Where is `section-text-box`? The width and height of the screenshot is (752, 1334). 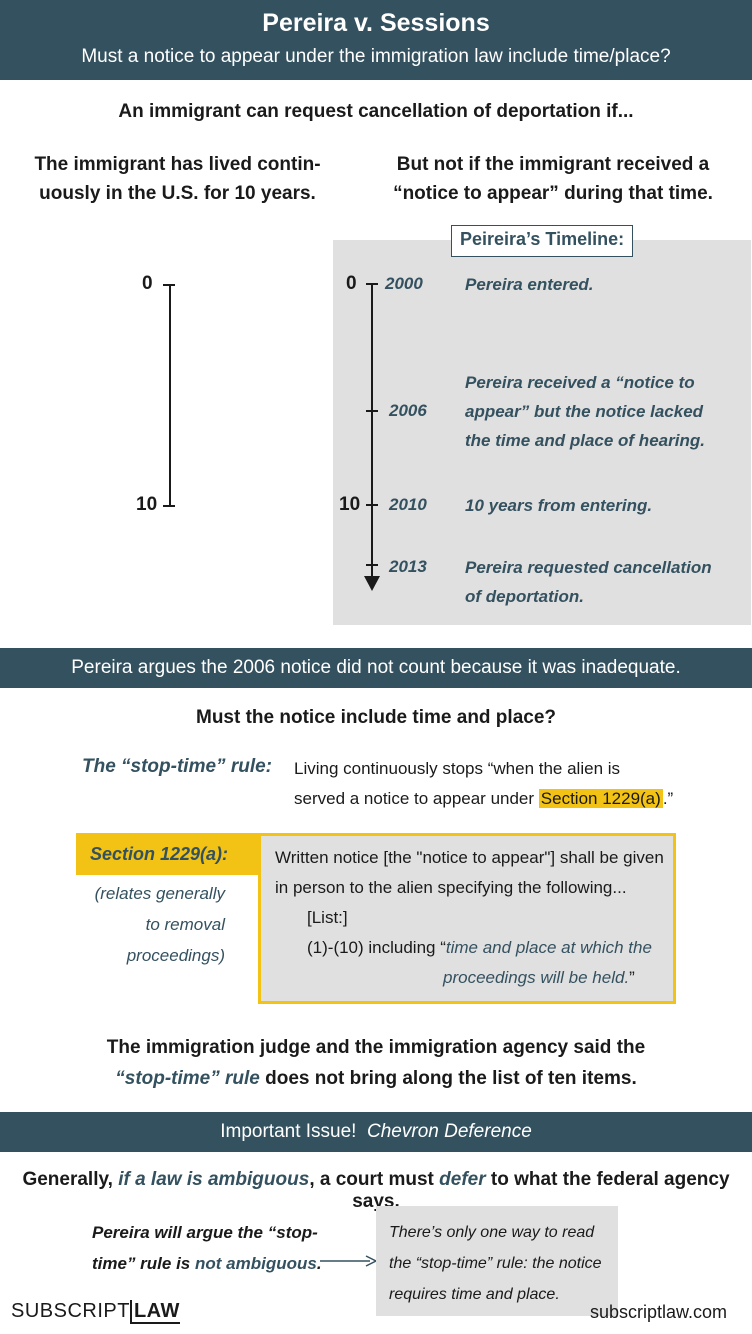 section-text-box is located at coordinates (467, 918).